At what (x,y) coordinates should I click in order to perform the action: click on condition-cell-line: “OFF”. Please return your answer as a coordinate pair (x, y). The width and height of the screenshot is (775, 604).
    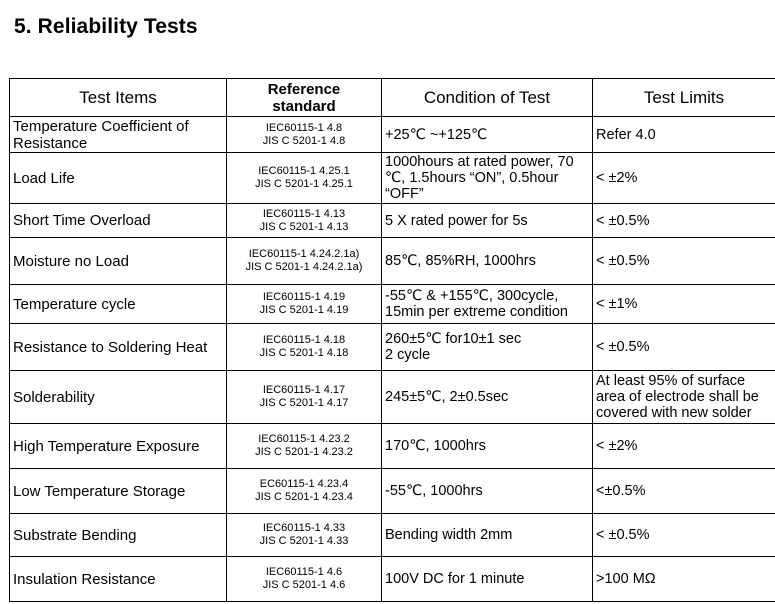
    Looking at the image, I should click on (404, 194).